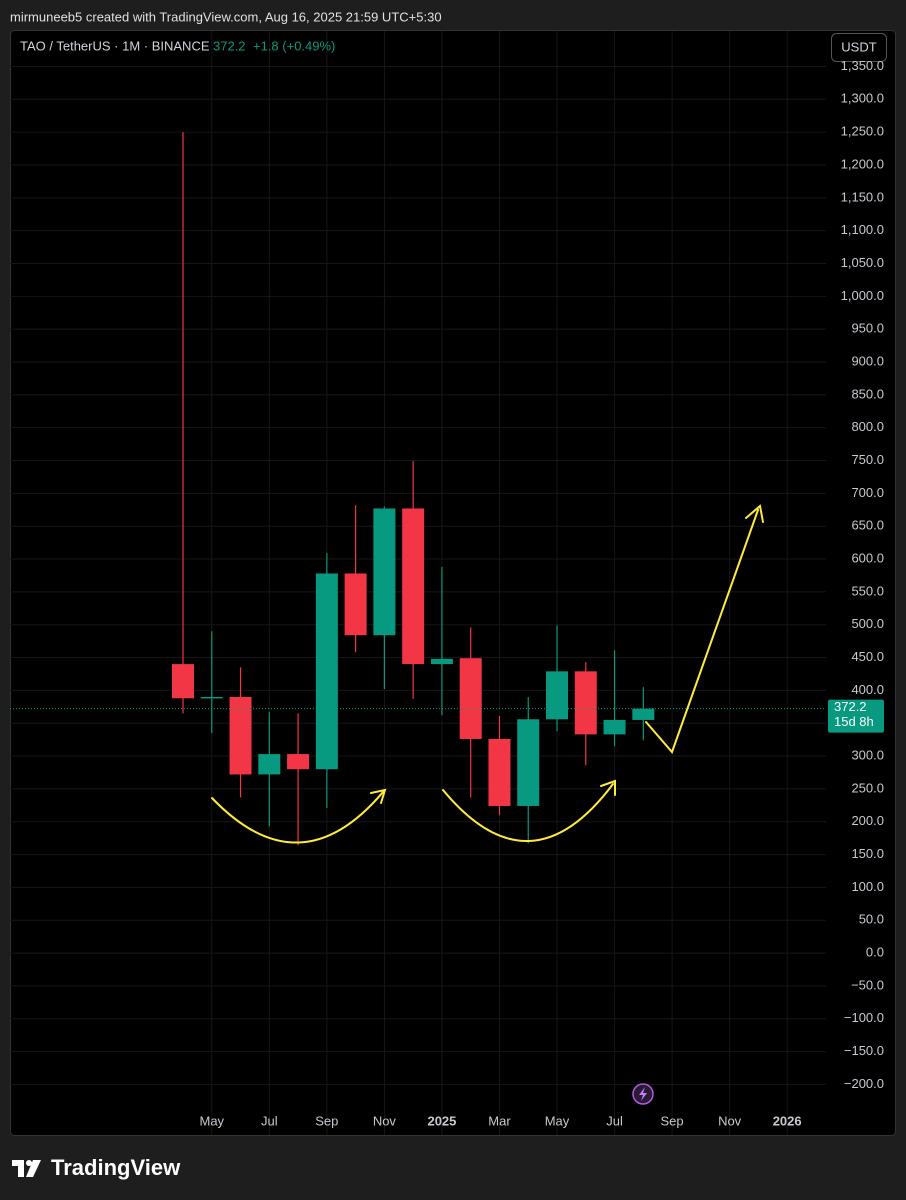  I want to click on brand-logo, so click(26, 1168).